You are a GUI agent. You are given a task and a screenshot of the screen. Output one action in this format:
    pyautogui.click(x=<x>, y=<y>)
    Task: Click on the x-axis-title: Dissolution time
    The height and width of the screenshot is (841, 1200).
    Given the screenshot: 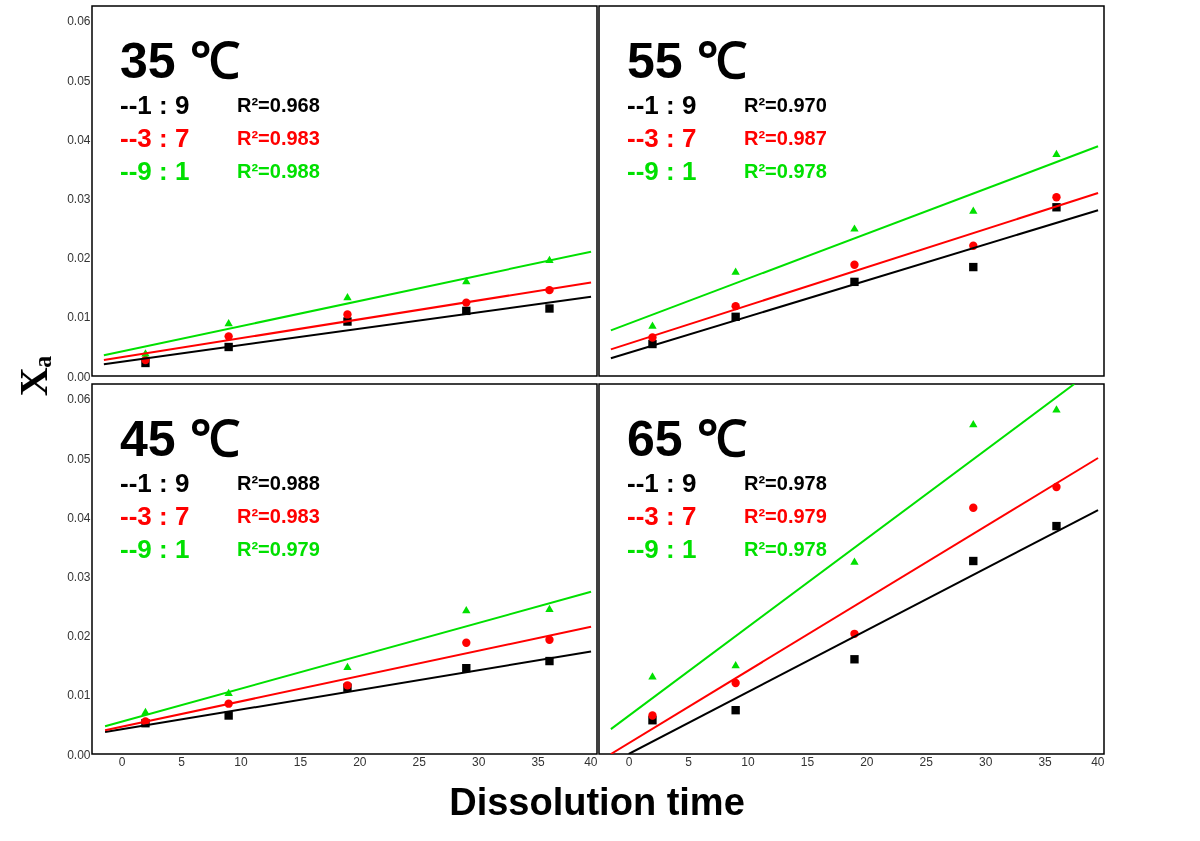 What is the action you would take?
    pyautogui.click(x=597, y=802)
    